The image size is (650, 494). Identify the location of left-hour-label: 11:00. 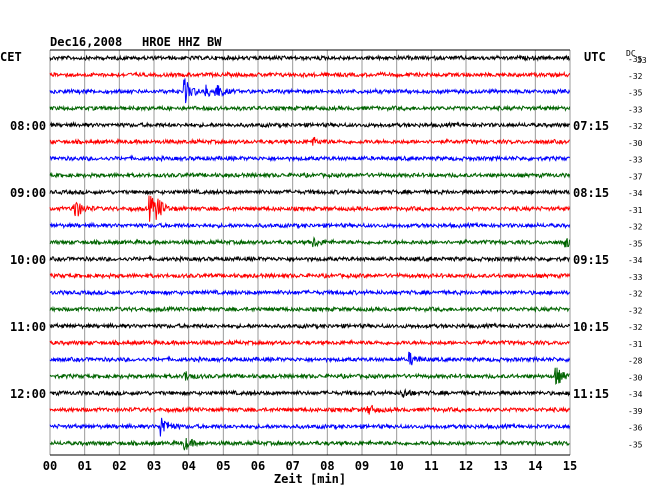
(28, 327).